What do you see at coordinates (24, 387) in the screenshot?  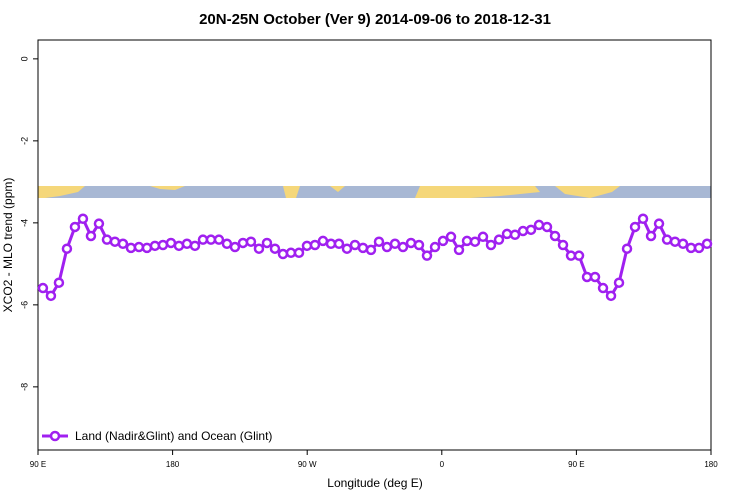 I see `y-tick-label: -8` at bounding box center [24, 387].